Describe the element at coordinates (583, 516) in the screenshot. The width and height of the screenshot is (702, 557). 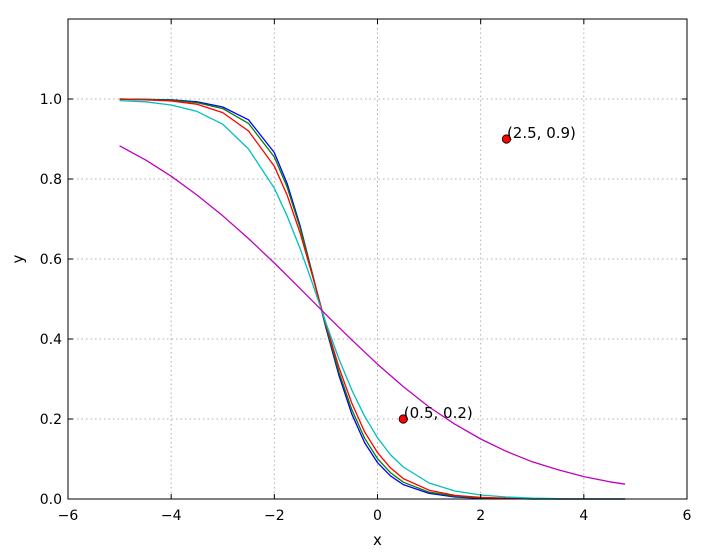
I see `x-tick-label: 4` at that location.